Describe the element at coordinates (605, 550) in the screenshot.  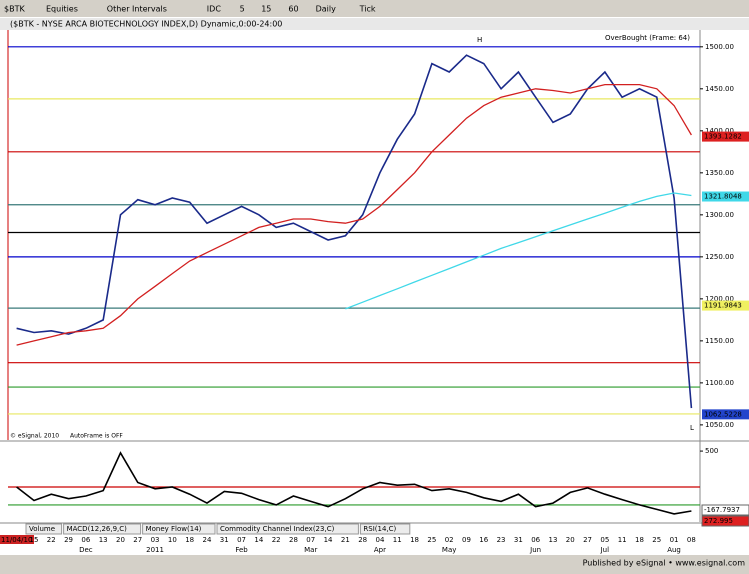
I see `x-month-label: Jul` at that location.